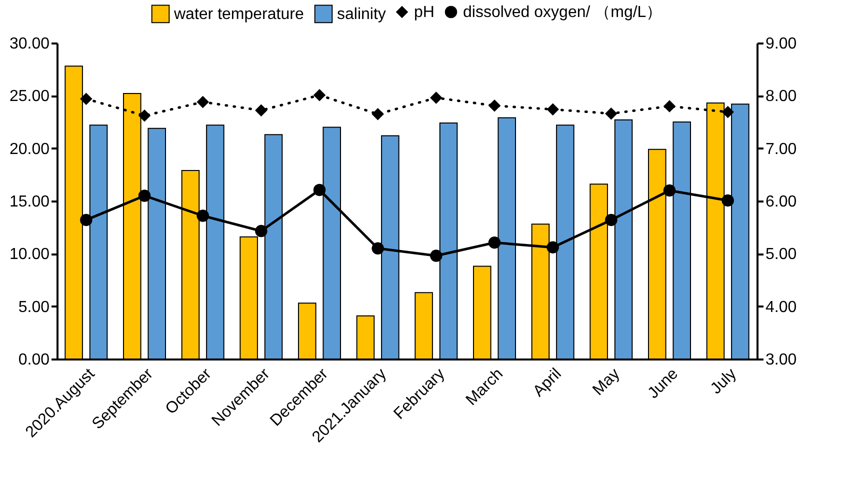 The width and height of the screenshot is (845, 495). I want to click on y-tick-label: 10.00, so click(29, 255).